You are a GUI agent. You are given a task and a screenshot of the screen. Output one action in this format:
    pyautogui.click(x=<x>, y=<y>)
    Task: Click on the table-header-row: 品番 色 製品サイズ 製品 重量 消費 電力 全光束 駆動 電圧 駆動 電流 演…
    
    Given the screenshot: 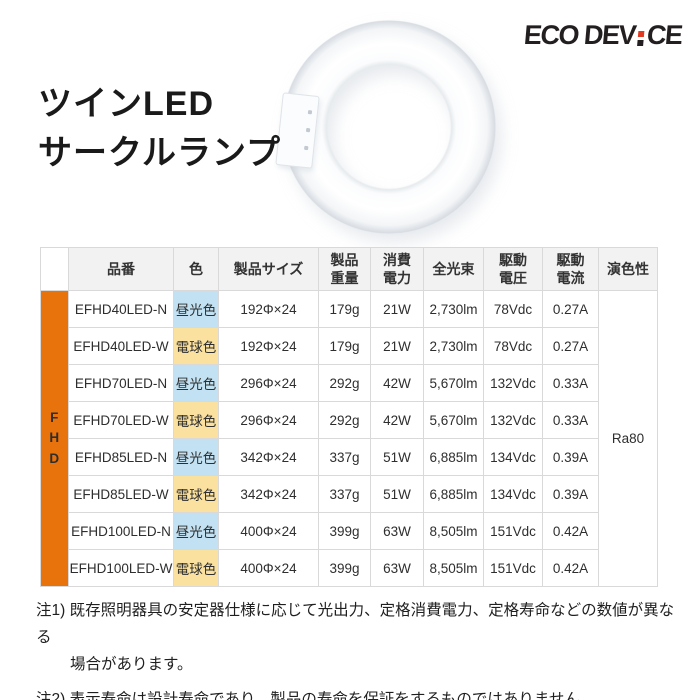 What is the action you would take?
    pyautogui.click(x=349, y=269)
    